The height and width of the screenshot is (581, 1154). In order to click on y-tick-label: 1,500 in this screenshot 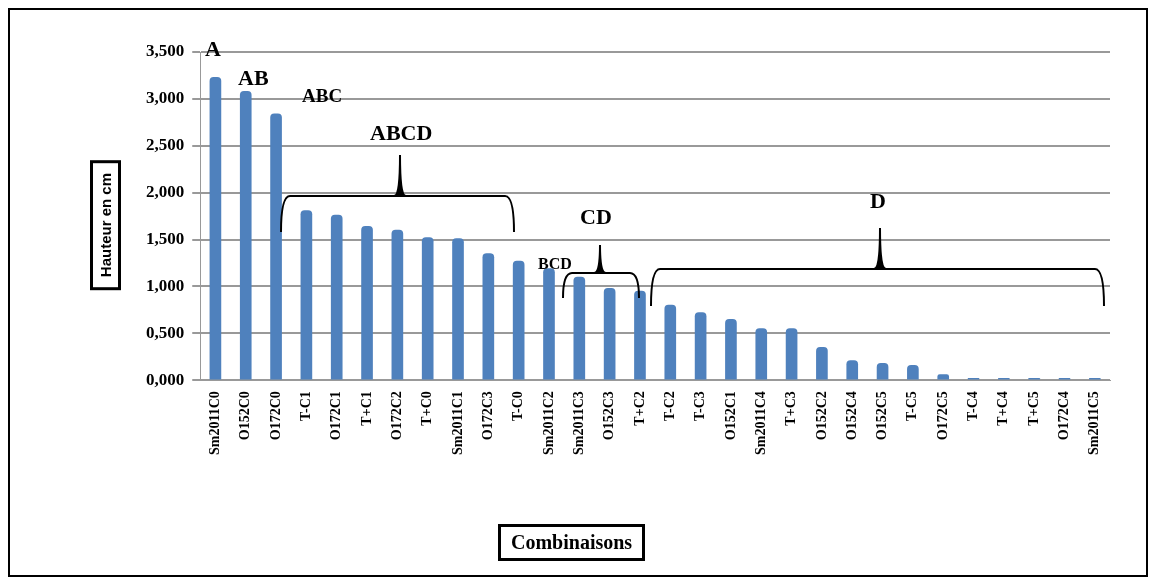, I will do `click(165, 238)`.